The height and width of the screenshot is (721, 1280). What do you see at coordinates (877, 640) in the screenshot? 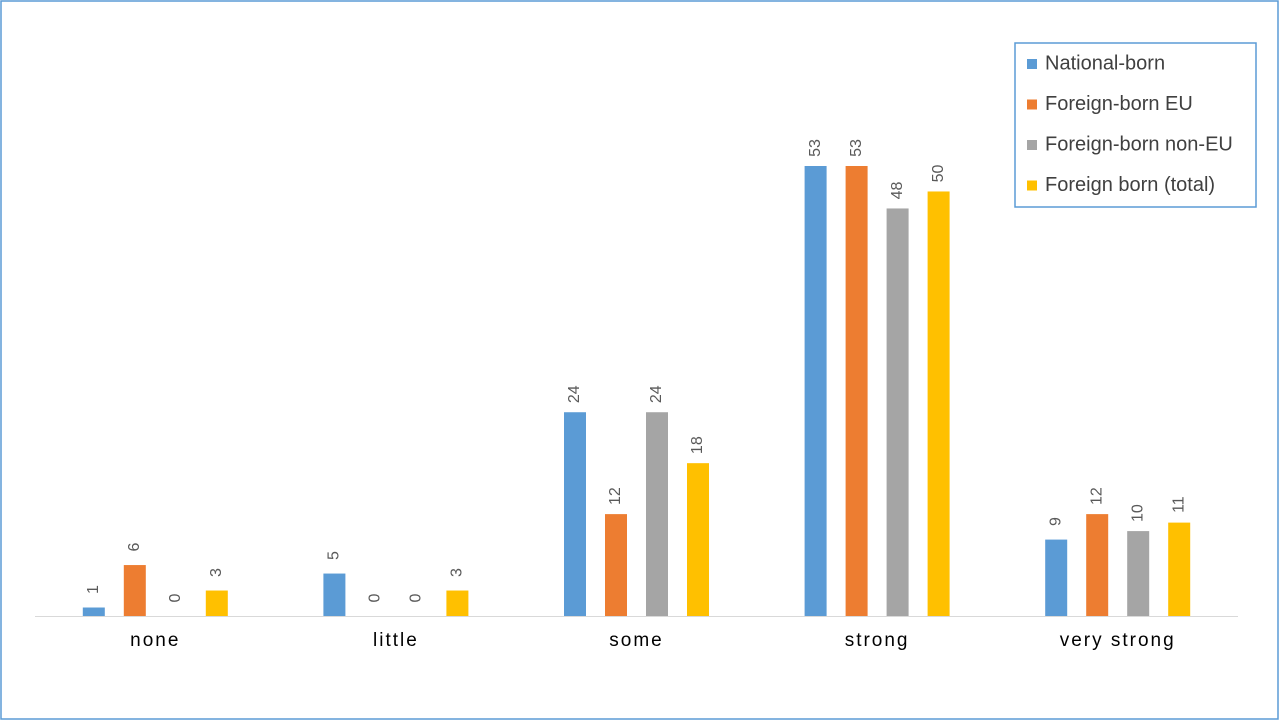
I see `x-tick-label: strong` at bounding box center [877, 640].